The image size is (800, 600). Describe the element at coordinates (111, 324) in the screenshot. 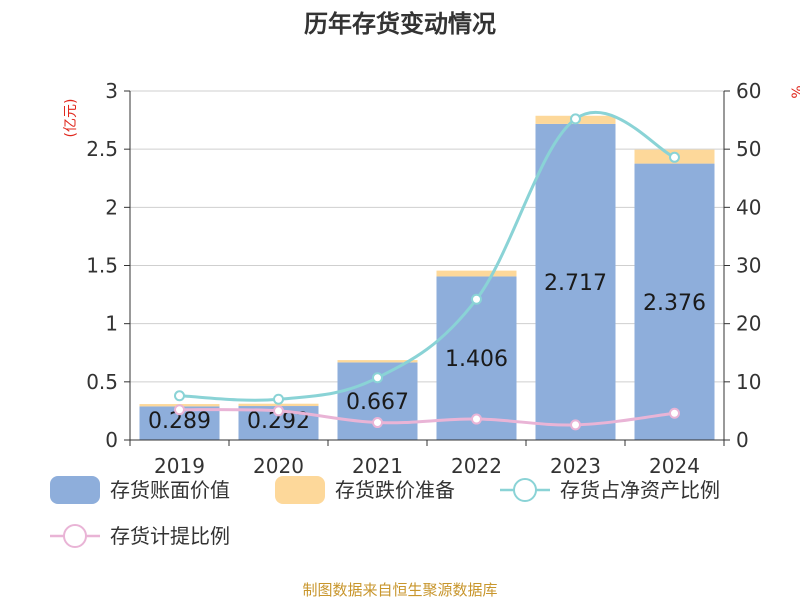

I see `left-tick-label: 1` at that location.